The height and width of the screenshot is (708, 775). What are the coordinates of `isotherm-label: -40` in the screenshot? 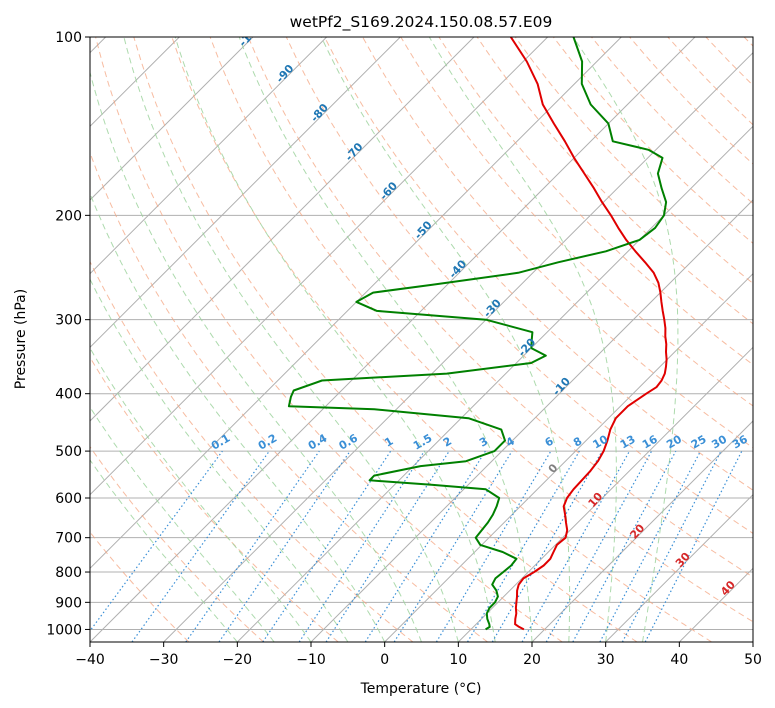 It's located at (457, 269).